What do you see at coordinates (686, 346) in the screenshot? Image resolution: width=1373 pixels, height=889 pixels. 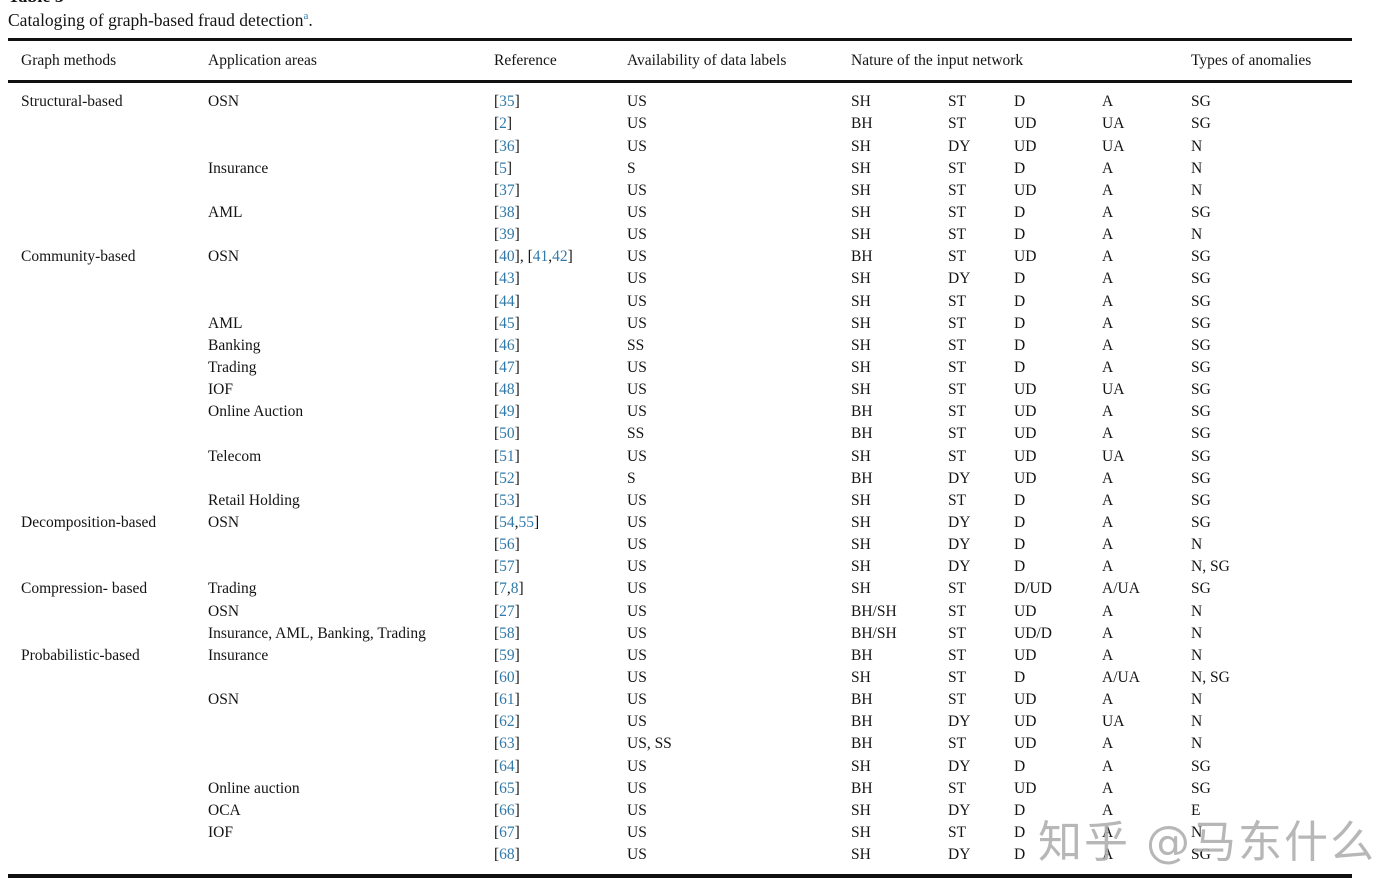 I see `table-row: Banking [46] SS SH ST D A SG` at bounding box center [686, 346].